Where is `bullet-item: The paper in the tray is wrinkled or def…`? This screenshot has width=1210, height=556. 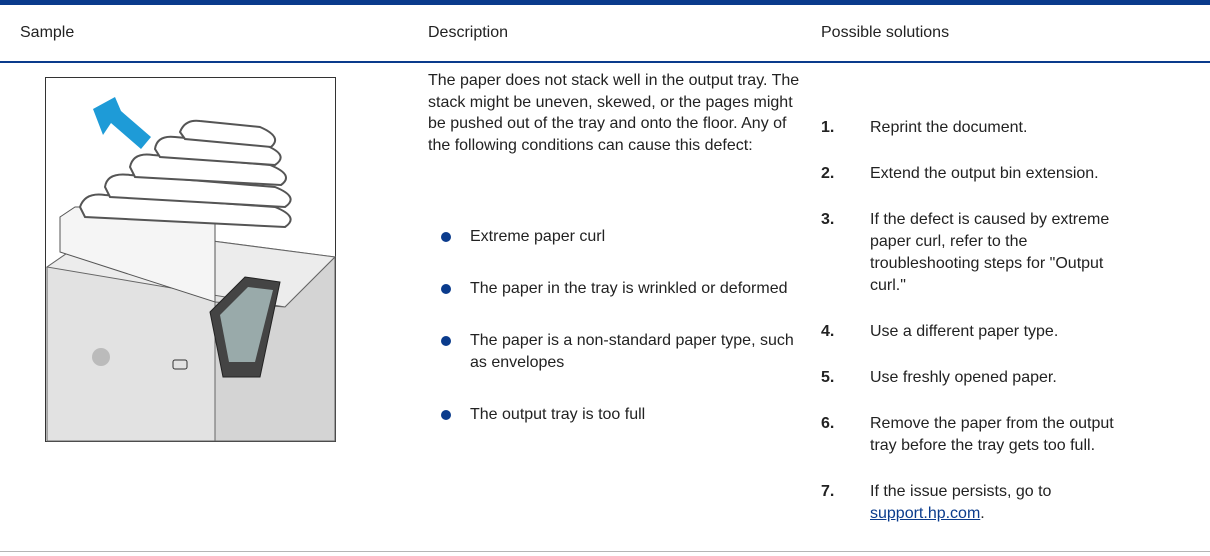
bullet-item: The paper in the tray is wrinkled or def… is located at coordinates (613, 289).